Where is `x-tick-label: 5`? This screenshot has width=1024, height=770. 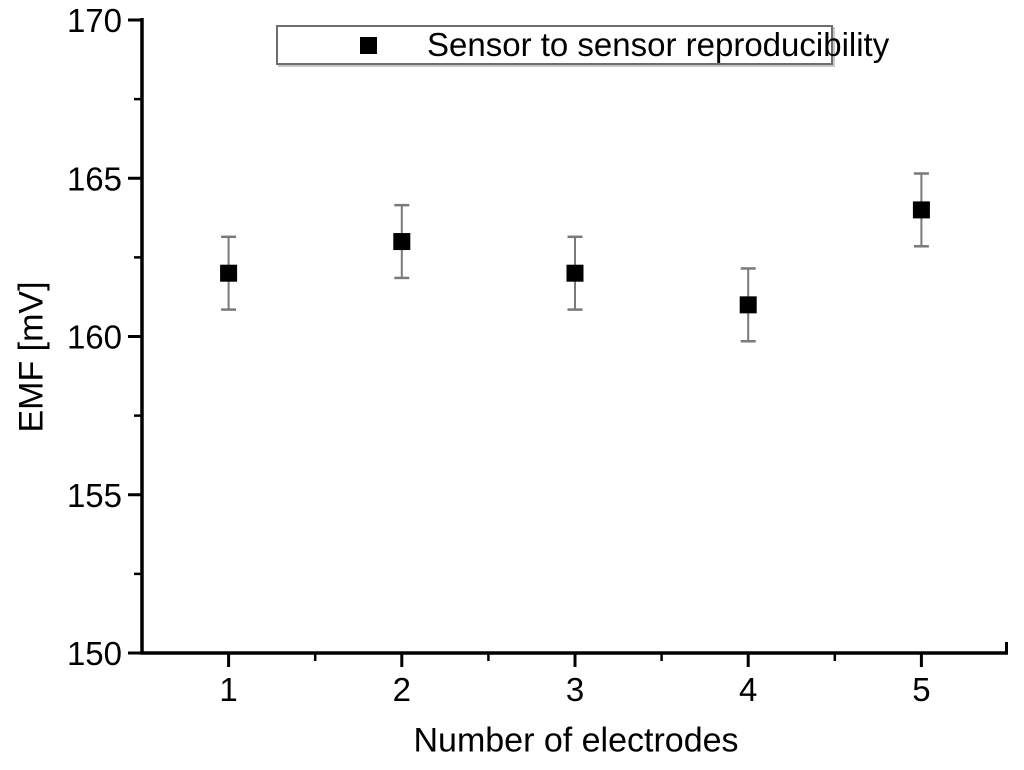 x-tick-label: 5 is located at coordinates (921, 689).